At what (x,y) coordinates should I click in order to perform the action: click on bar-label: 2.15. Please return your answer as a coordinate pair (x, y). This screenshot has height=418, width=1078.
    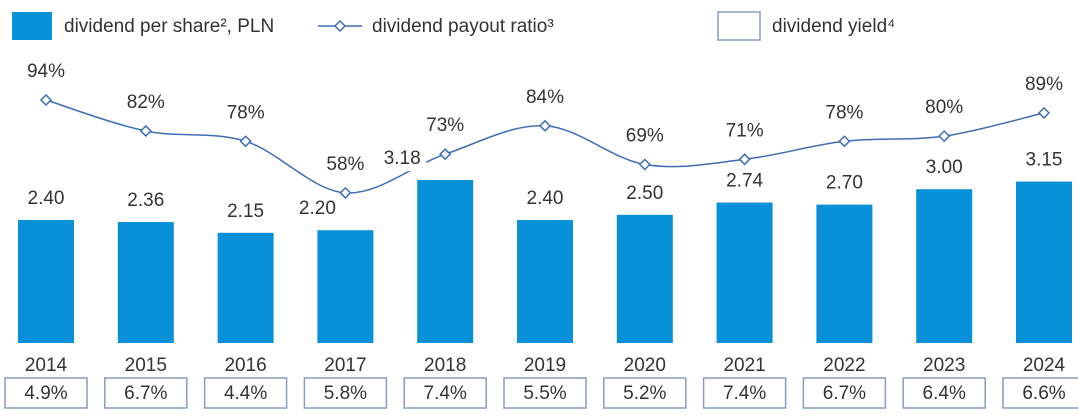
    Looking at the image, I should click on (245, 211).